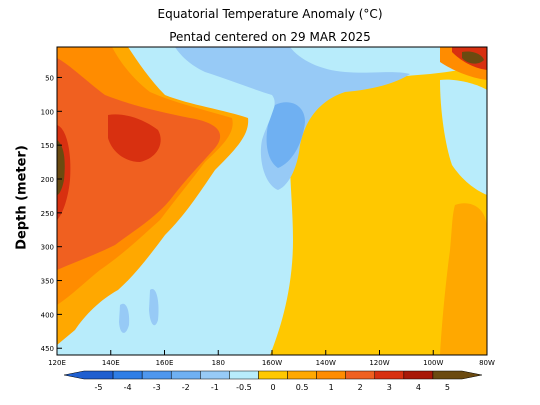 This screenshot has width=540, height=405. Describe the element at coordinates (463, 137) in the screenshot. I see `field-east-cold` at that location.